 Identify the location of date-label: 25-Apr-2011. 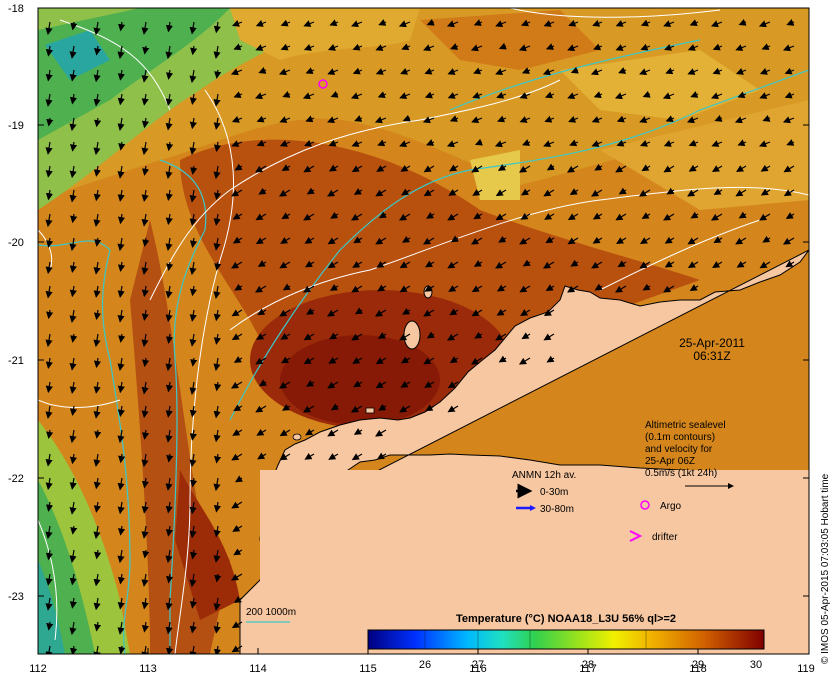
(712, 343).